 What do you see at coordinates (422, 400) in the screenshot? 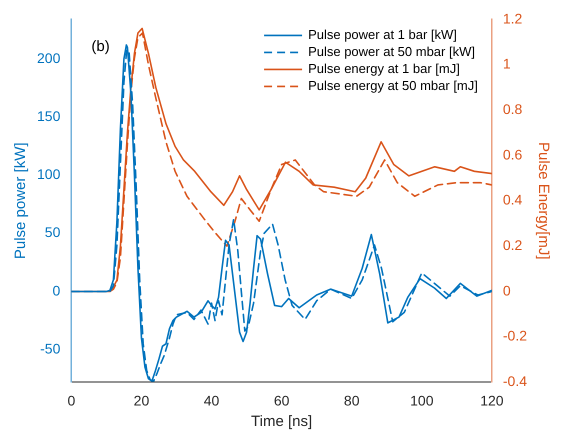
I see `x-tick-label: 100` at bounding box center [422, 400].